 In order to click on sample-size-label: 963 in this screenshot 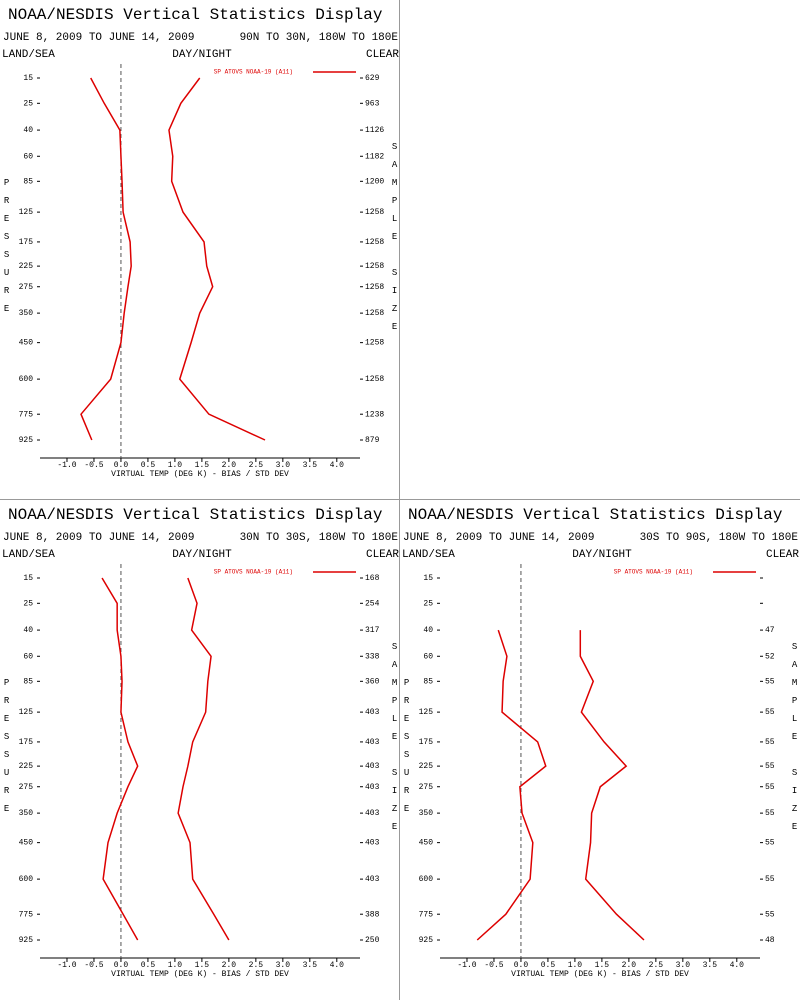, I will do `click(372, 103)`.